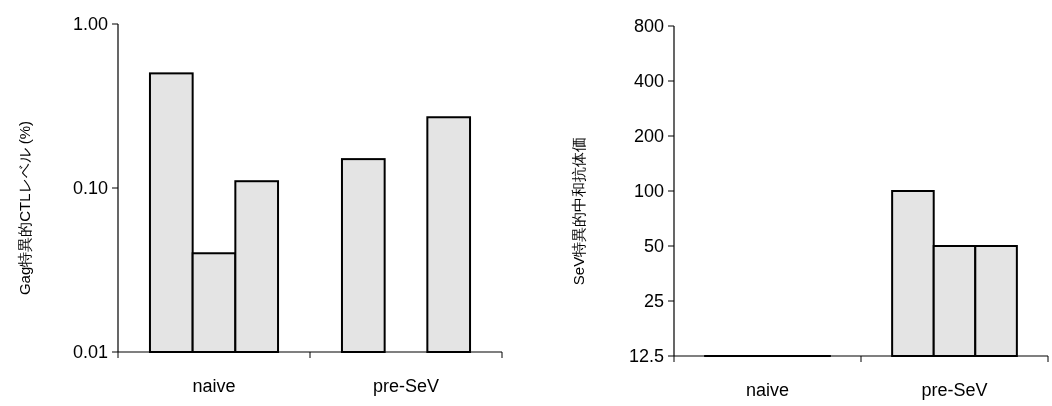 The image size is (1052, 406). What do you see at coordinates (648, 136) in the screenshot?
I see `y-tick-label: 200` at bounding box center [648, 136].